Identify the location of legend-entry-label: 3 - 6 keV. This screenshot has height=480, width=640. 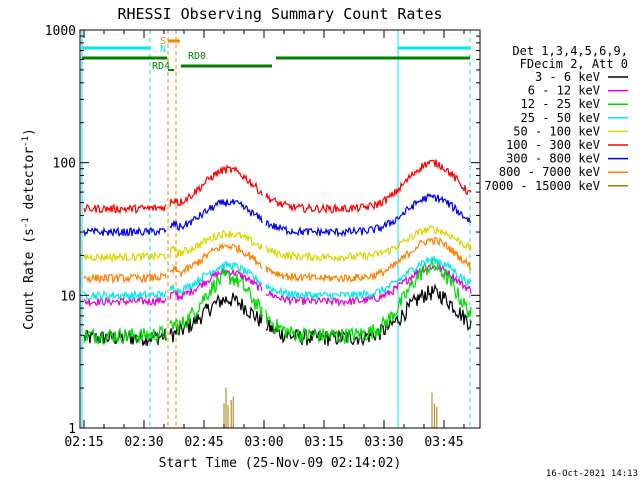
(567, 77).